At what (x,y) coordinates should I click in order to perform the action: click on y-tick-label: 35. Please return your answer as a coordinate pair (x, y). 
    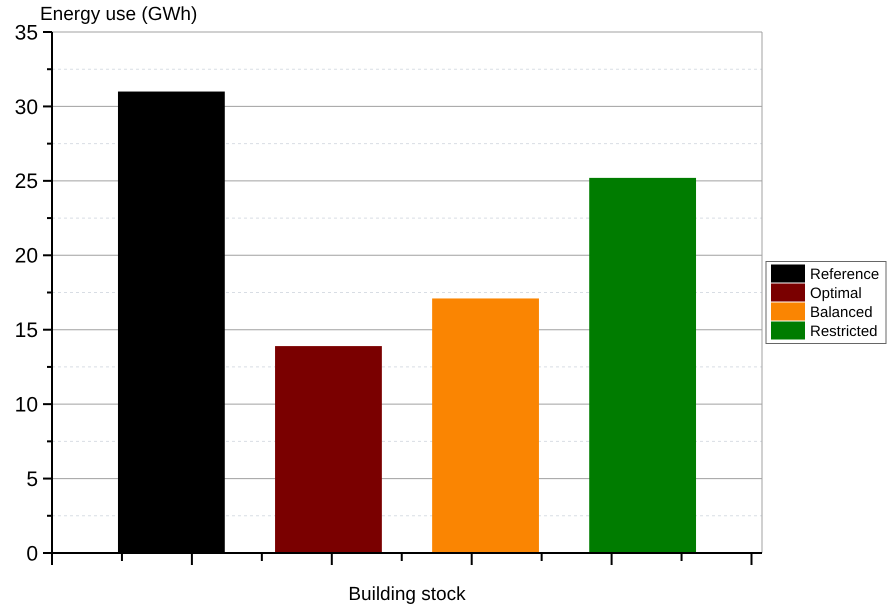
    Looking at the image, I should click on (26, 32).